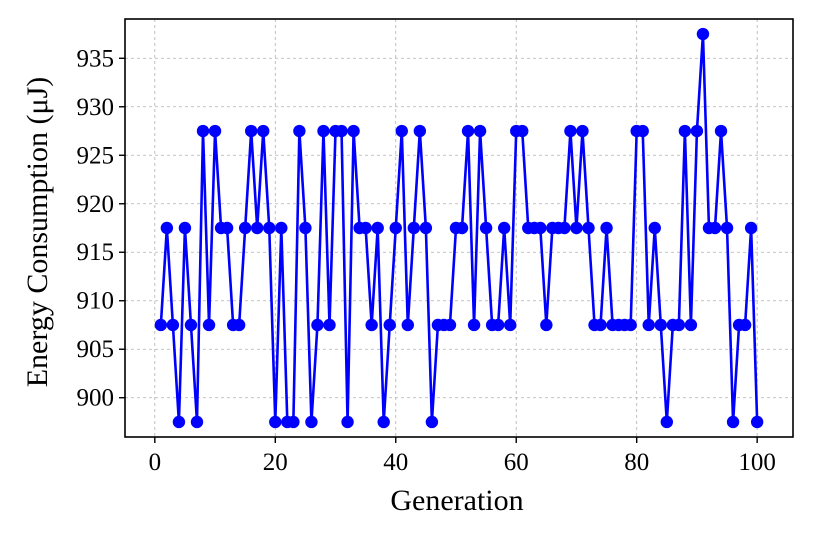 This screenshot has height=543, width=814. I want to click on y-tick-label: 915, so click(96, 252).